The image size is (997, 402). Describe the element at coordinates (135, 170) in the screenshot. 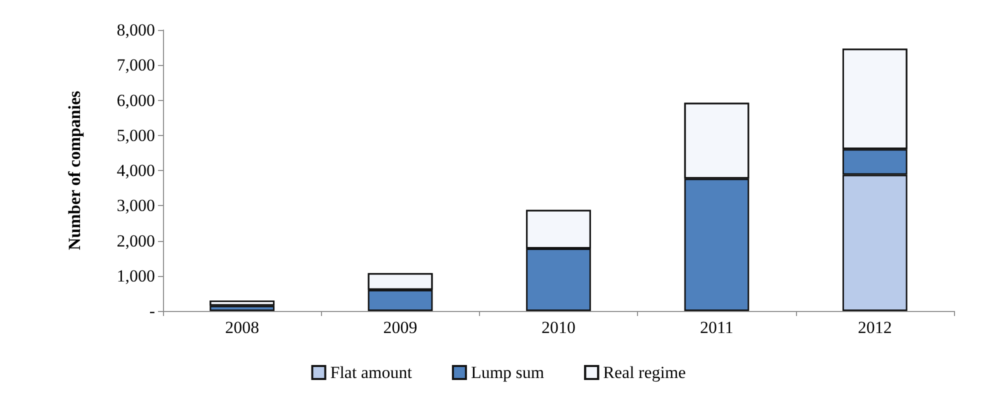

I see `y-tick-label: 4,000` at that location.